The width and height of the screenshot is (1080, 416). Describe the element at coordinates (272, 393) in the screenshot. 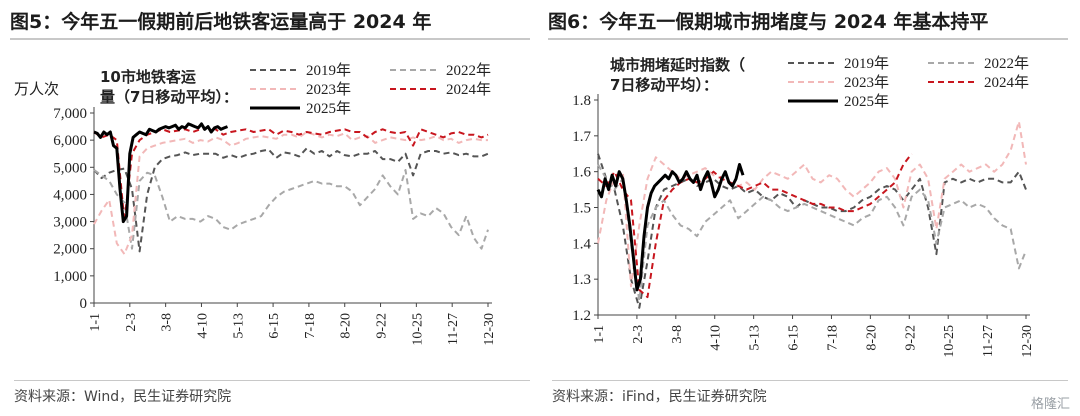

I see `figure-5-source: 资料来源：Wind，民生证券研究院` at that location.